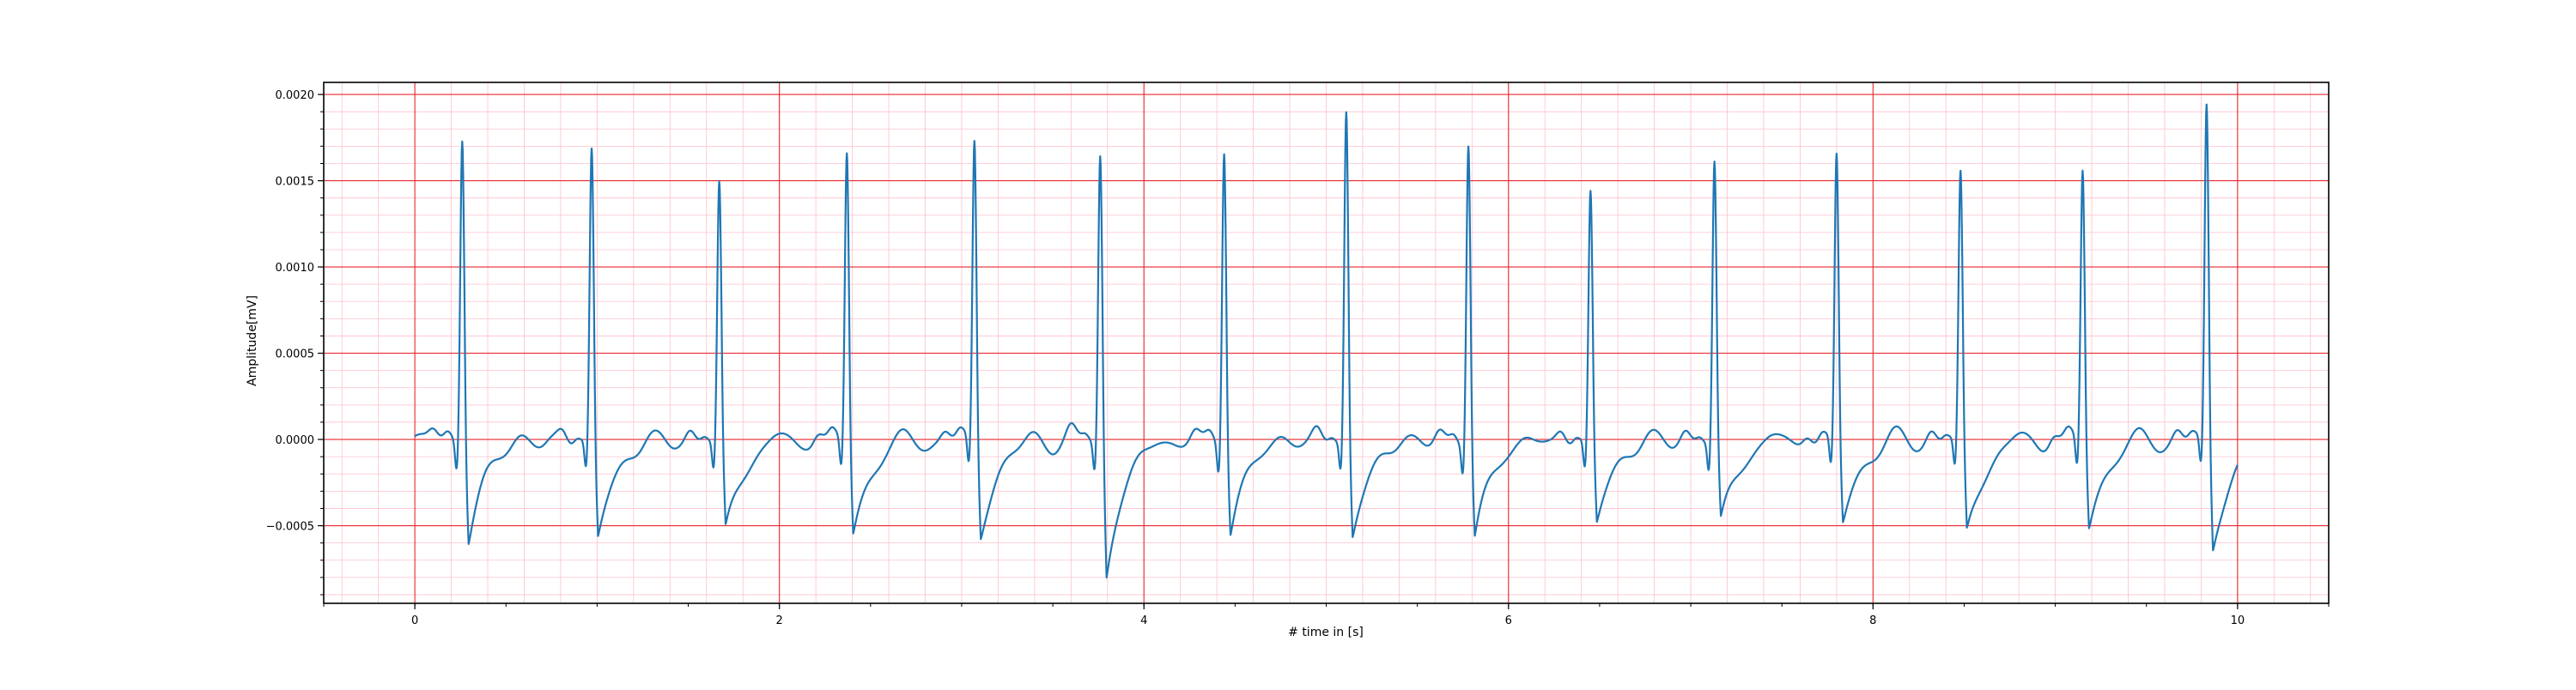  I want to click on y-tick-label: 0.0005, so click(295, 354).